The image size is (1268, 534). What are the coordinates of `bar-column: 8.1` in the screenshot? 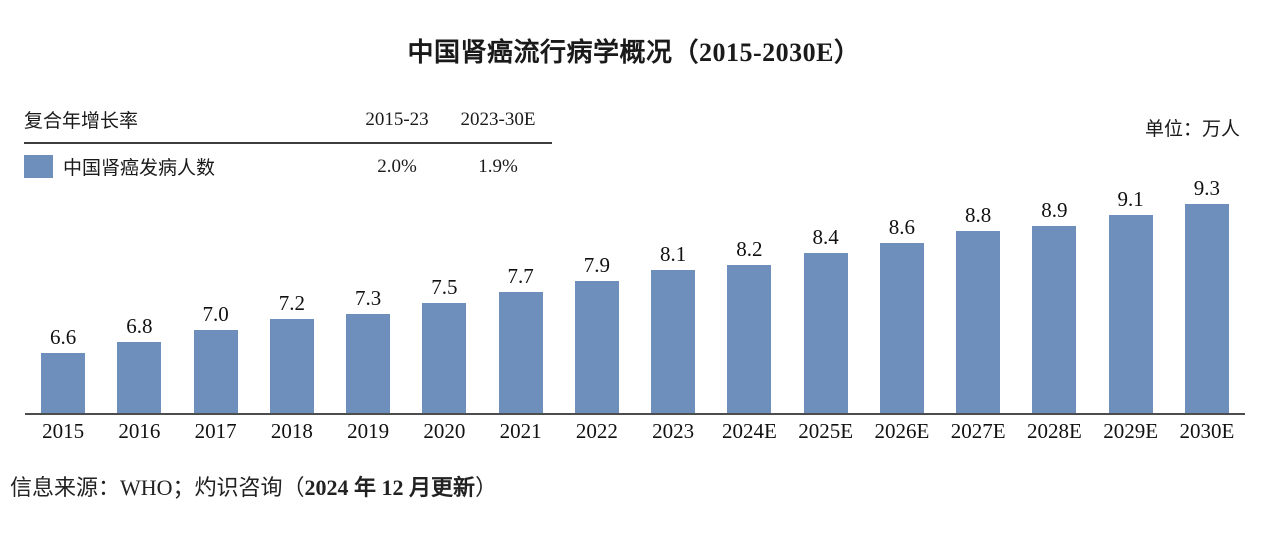 It's located at (673, 327).